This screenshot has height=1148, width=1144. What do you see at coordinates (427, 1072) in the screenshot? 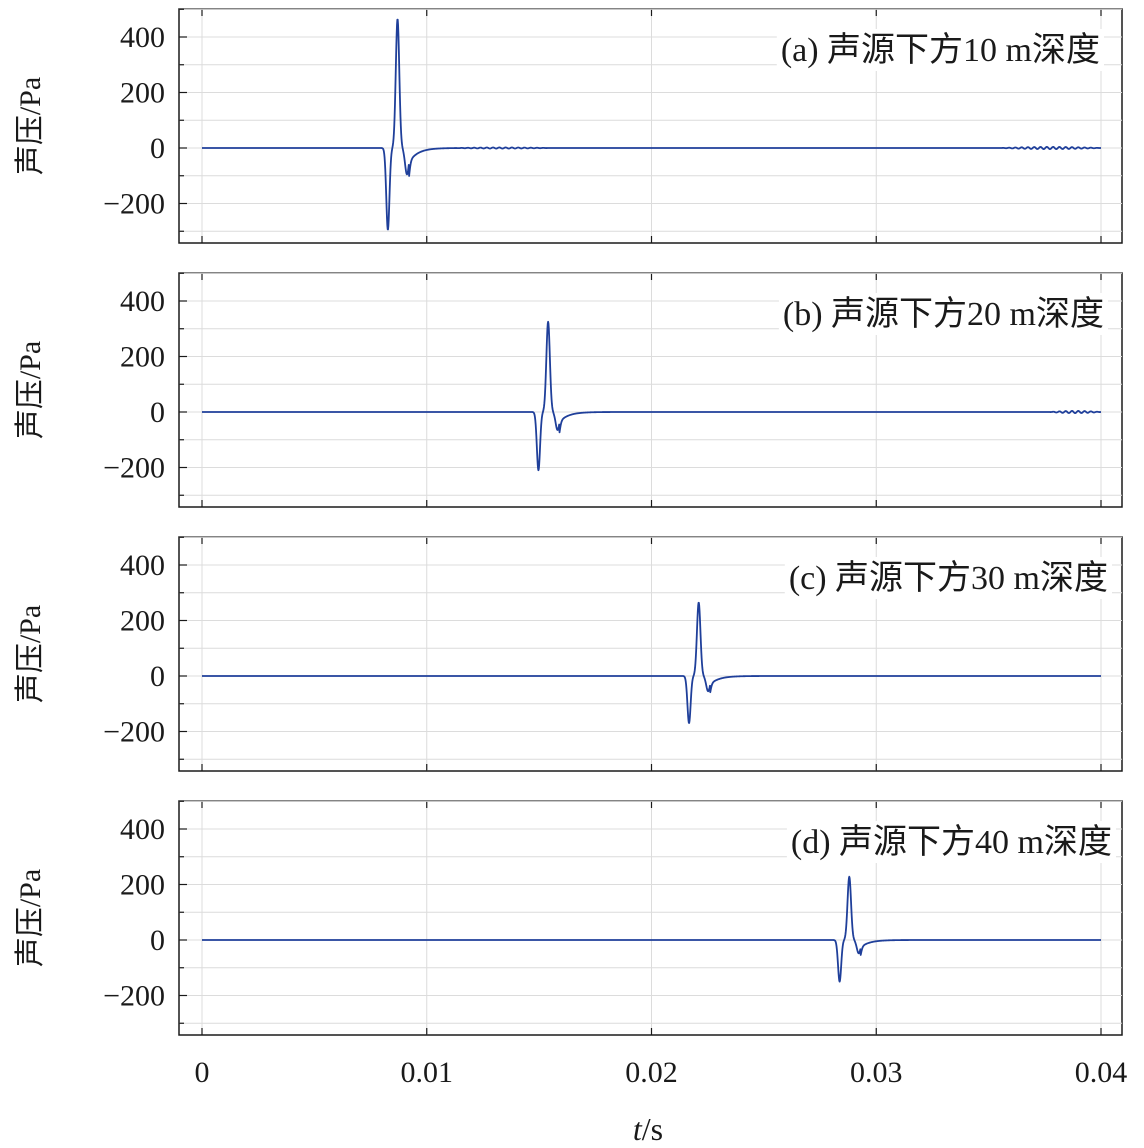
I see `x-tick-label: 0.01` at bounding box center [427, 1072].